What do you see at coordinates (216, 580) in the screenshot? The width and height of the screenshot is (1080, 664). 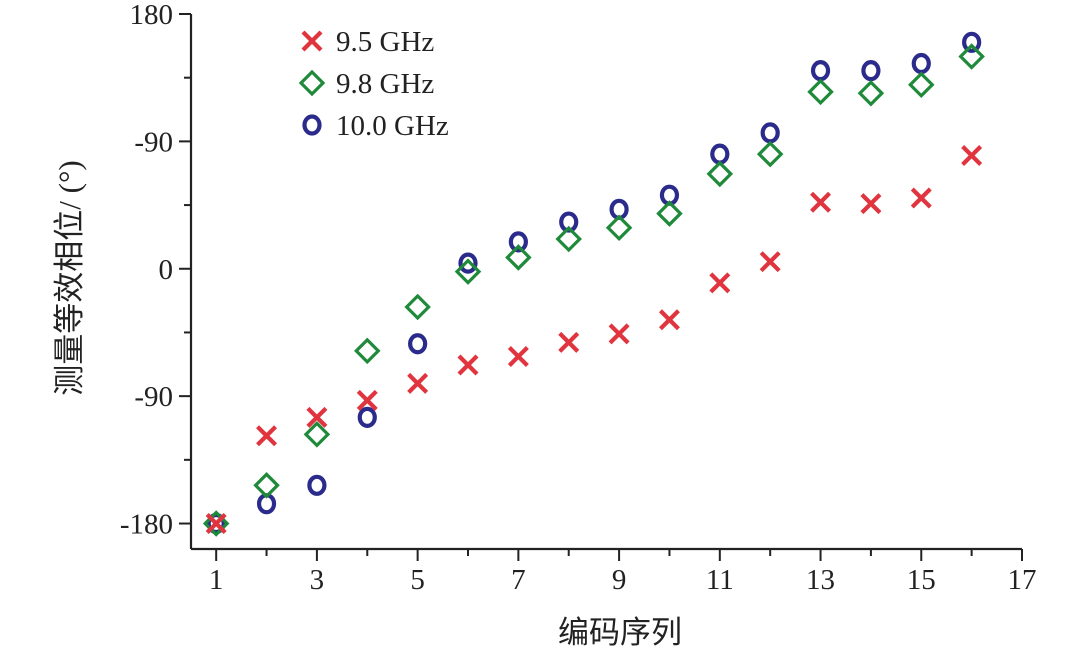 I see `x-tick-label: 1` at bounding box center [216, 580].